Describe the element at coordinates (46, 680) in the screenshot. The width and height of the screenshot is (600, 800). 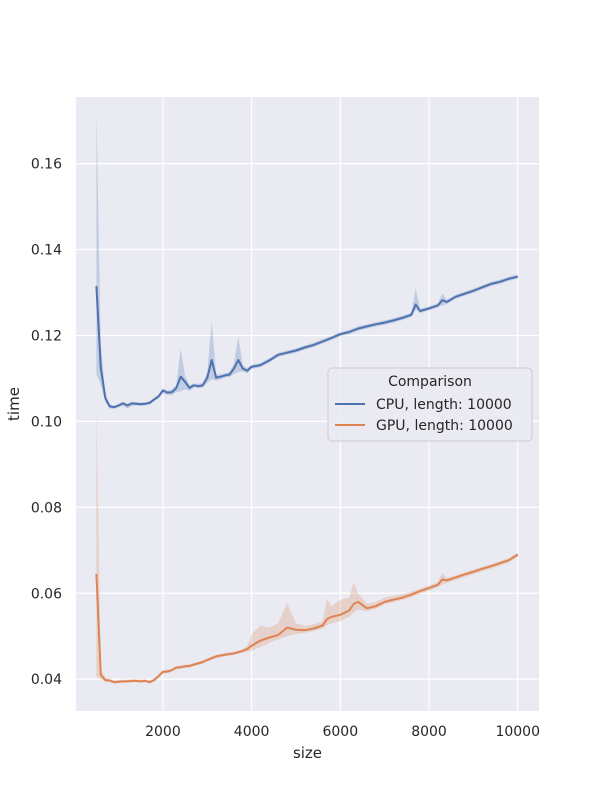
I see `y-tick-label: 0.04` at that location.